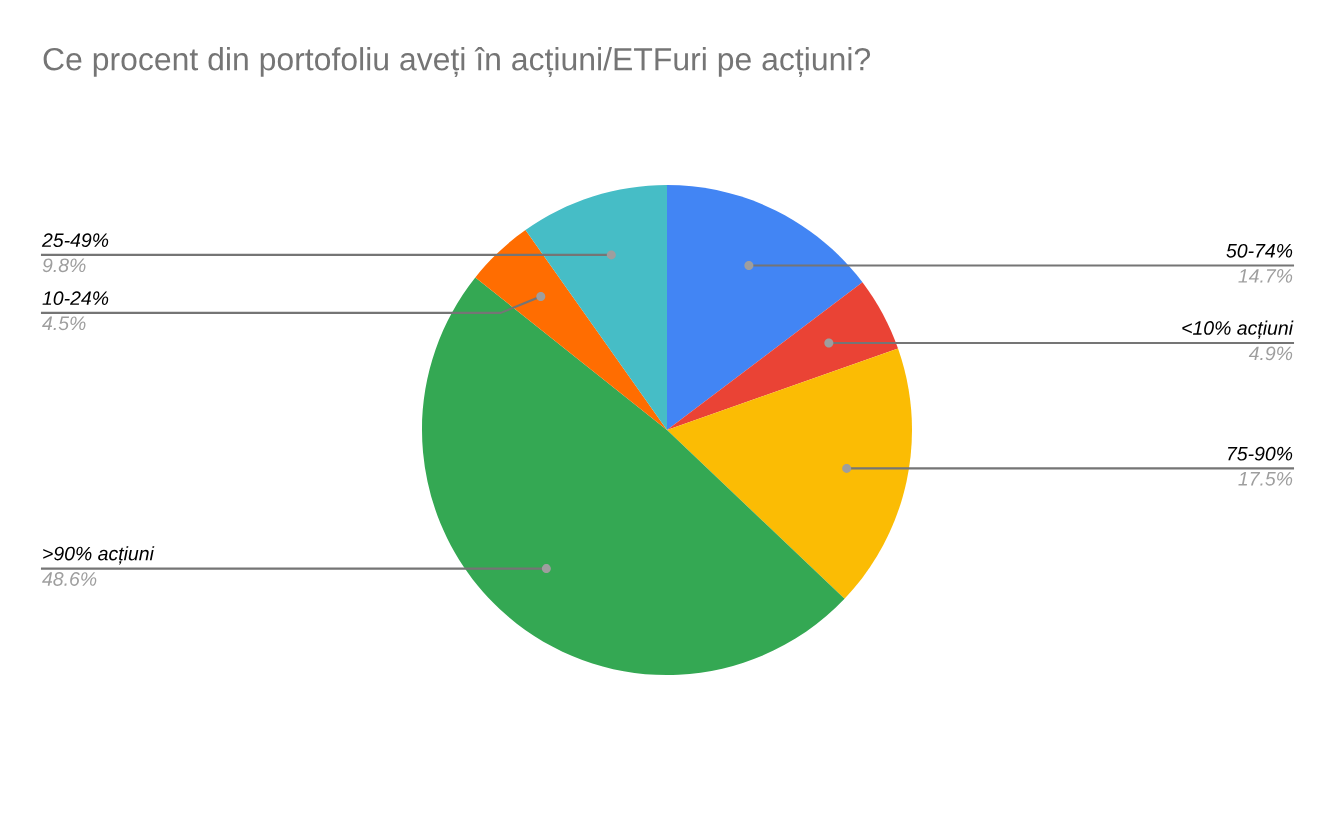 Image resolution: width=1334 pixels, height=826 pixels. Describe the element at coordinates (64, 323) in the screenshot. I see `data-label: 4.5%` at that location.